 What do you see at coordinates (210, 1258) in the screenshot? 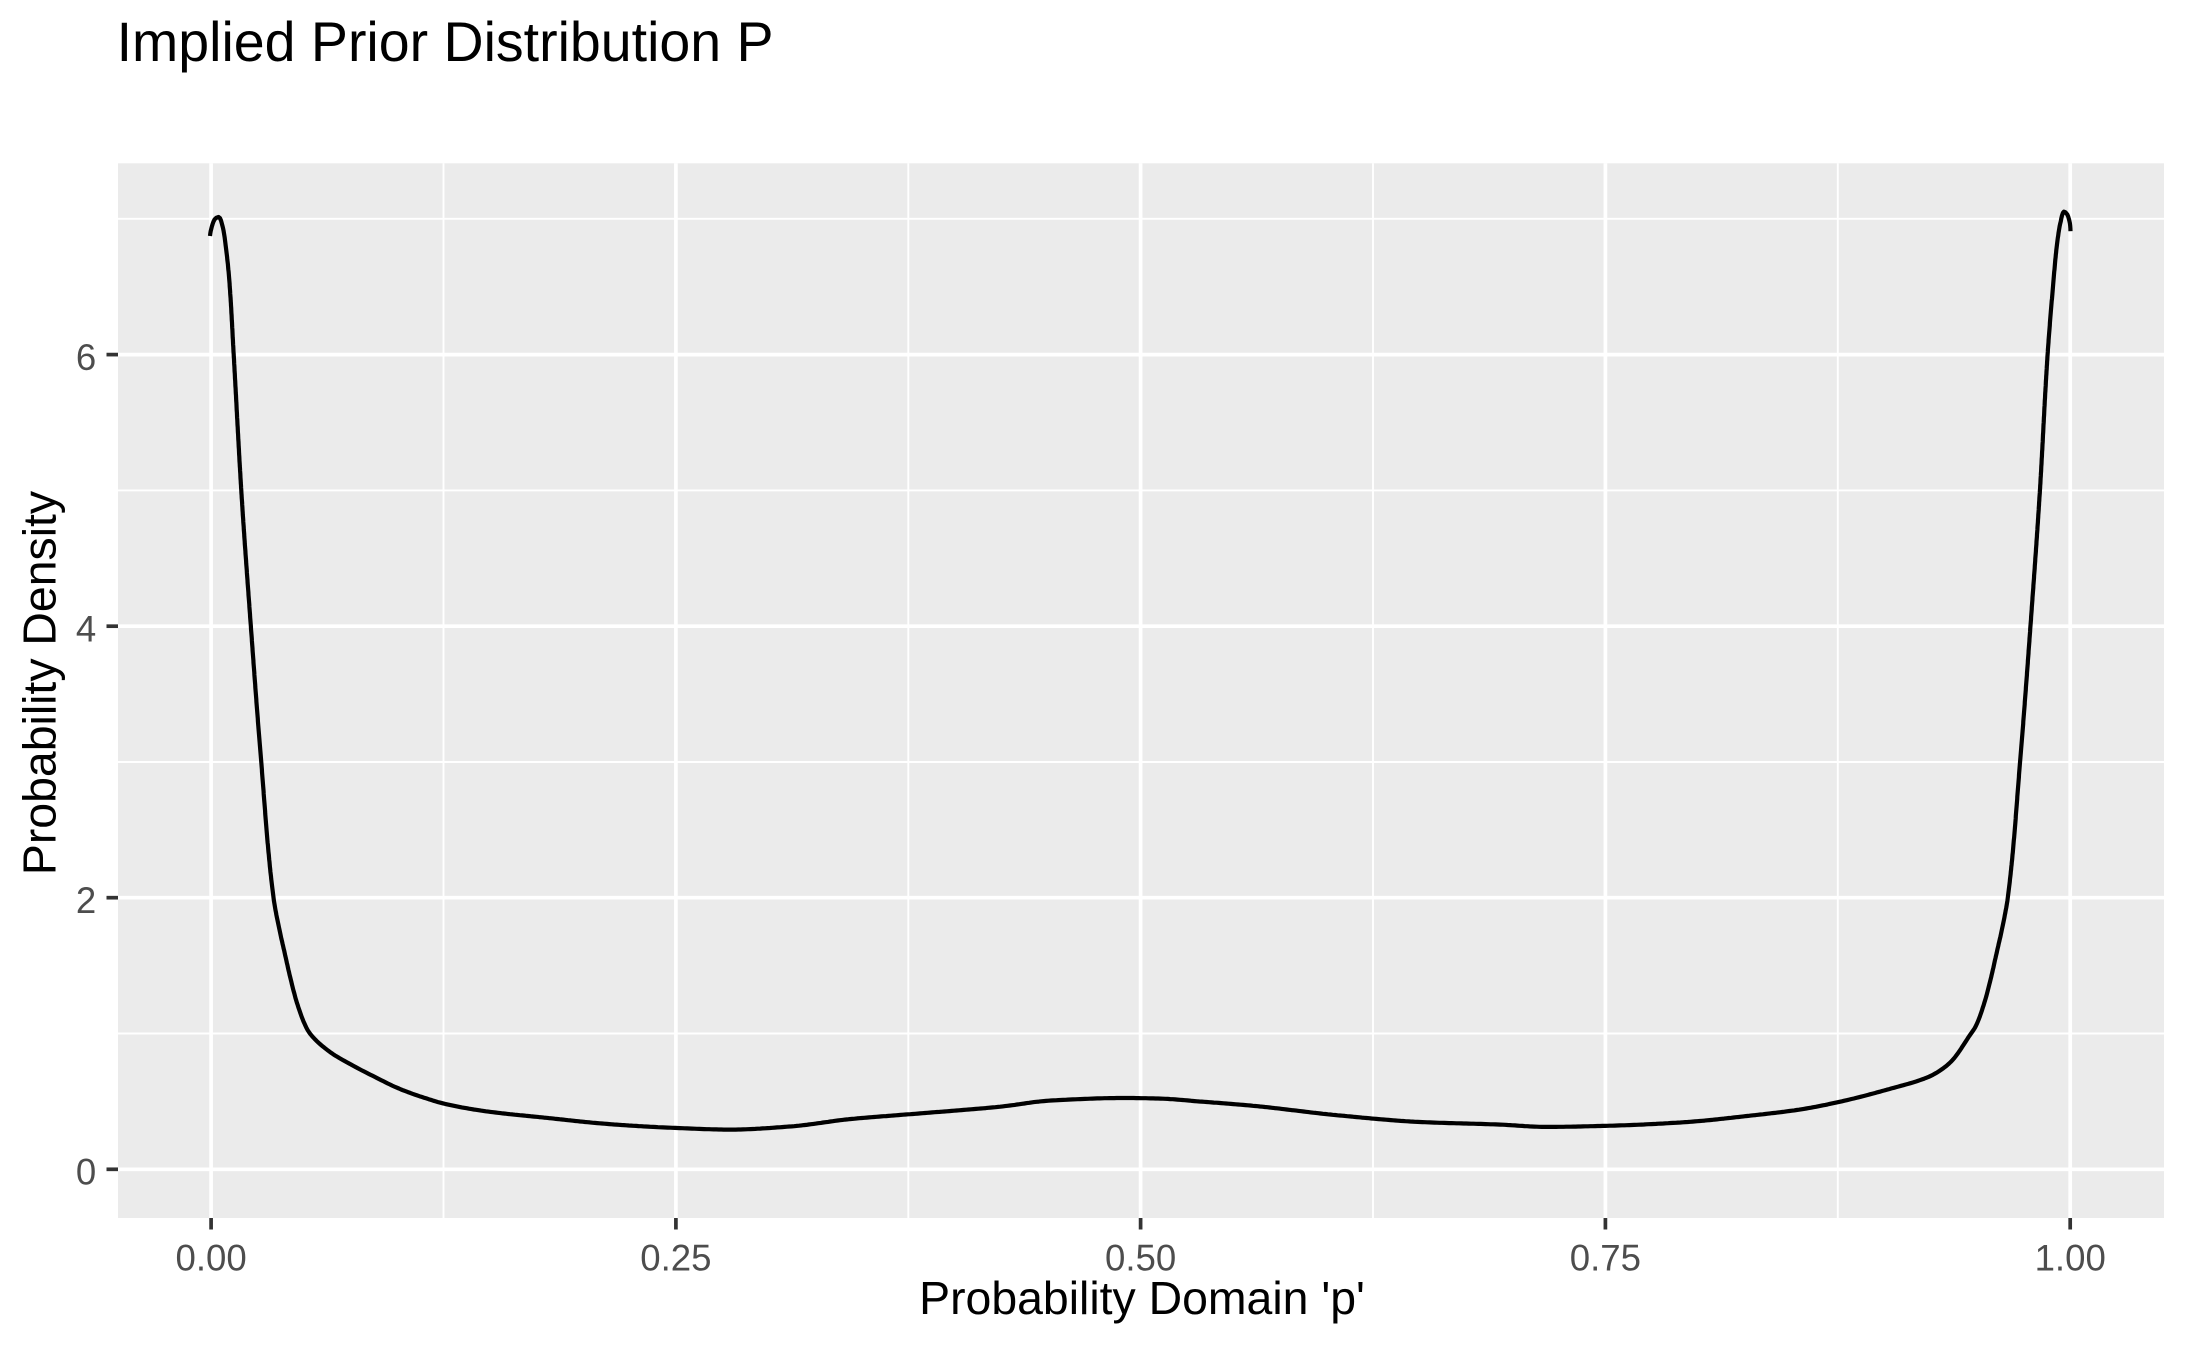
I see `svg-text: 0.00` at bounding box center [210, 1258].